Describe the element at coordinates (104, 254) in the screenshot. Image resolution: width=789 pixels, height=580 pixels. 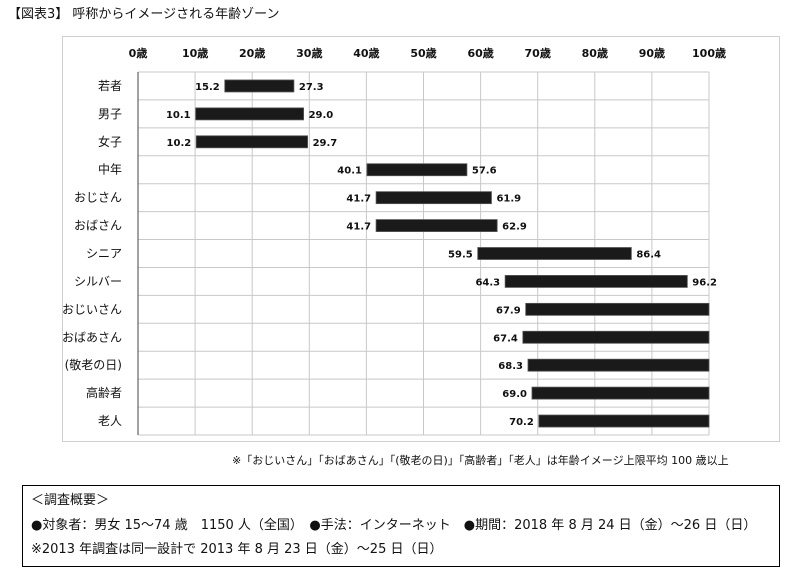
I see `category-label-6: シニア` at that location.